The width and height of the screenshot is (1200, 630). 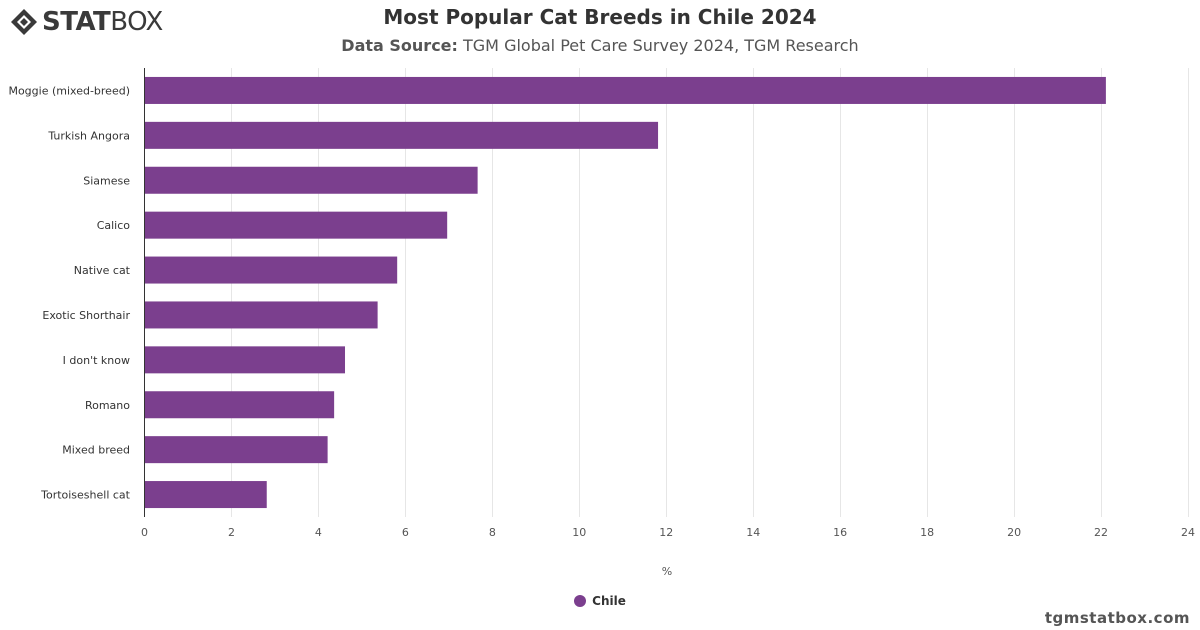 I want to click on category-label: Calico, so click(x=114, y=225).